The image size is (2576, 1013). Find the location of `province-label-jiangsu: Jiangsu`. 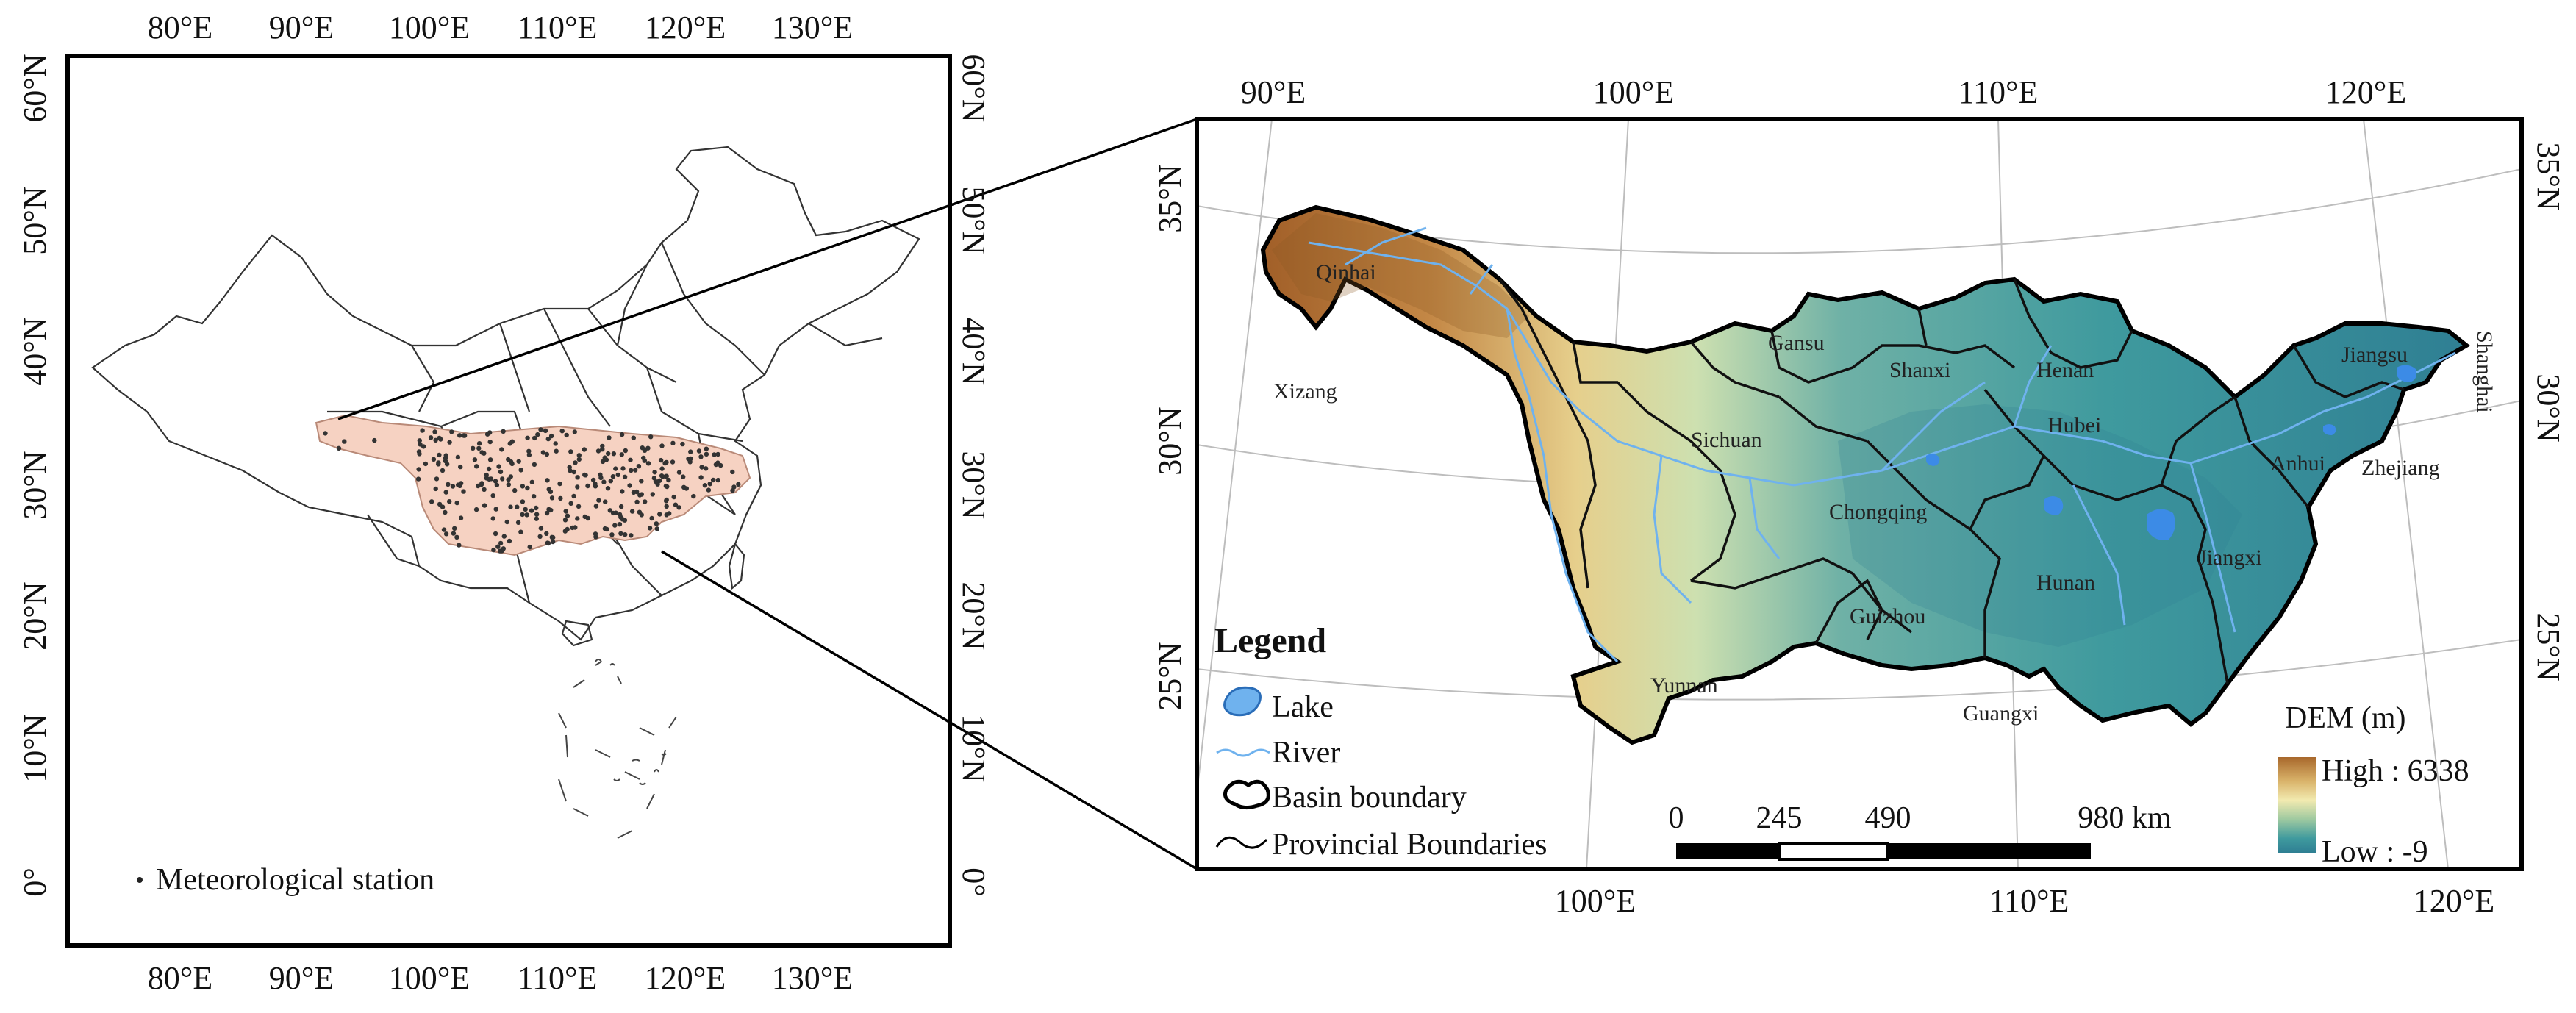

province-label-jiangsu: Jiangsu is located at coordinates (2374, 355).